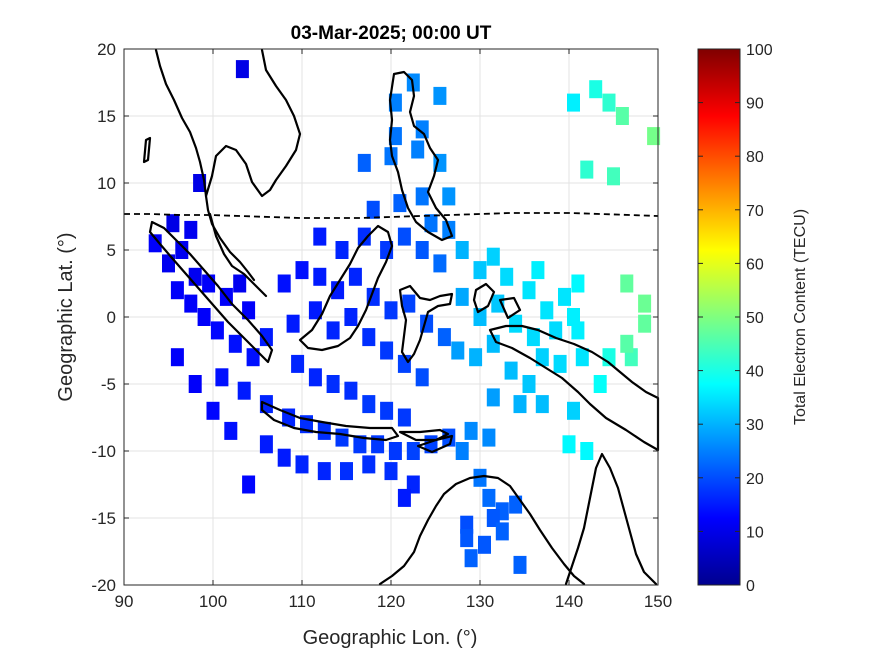 This screenshot has height=656, width=875. Describe the element at coordinates (103, 518) in the screenshot. I see `y-tick-label: -15` at that location.